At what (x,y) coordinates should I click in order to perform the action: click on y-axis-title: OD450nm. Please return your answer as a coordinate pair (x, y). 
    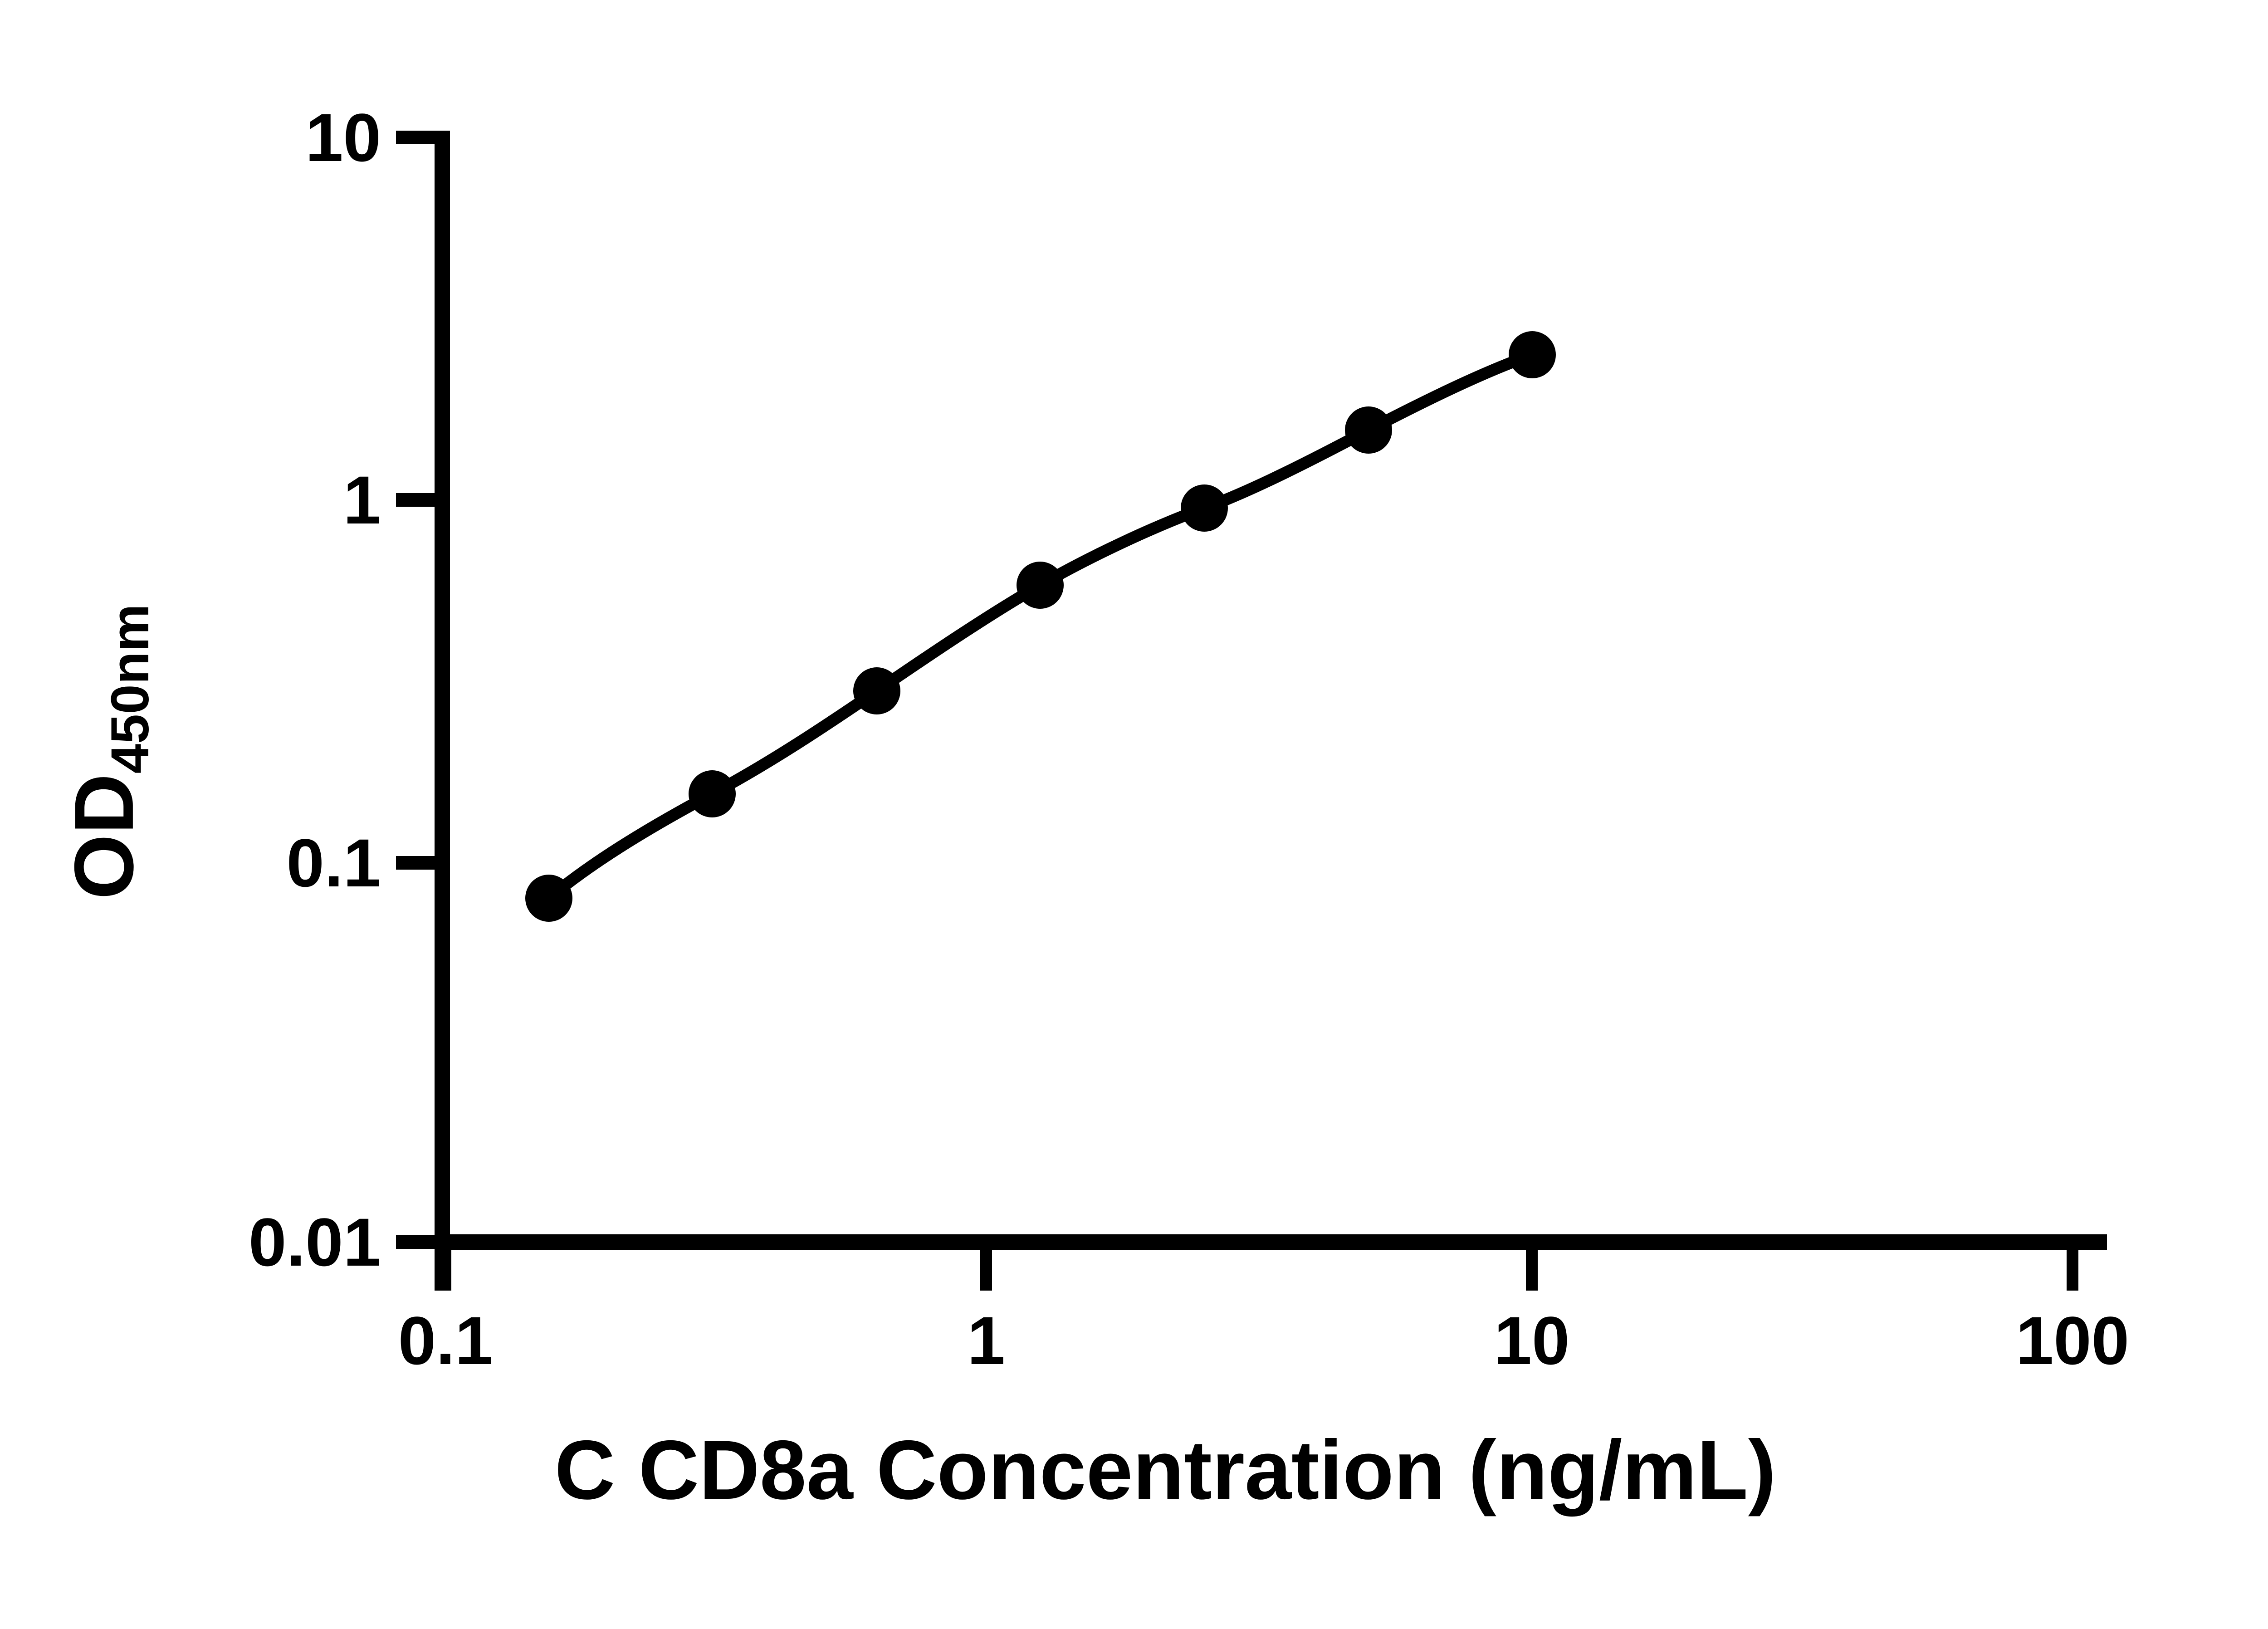
    Looking at the image, I should click on (109, 751).